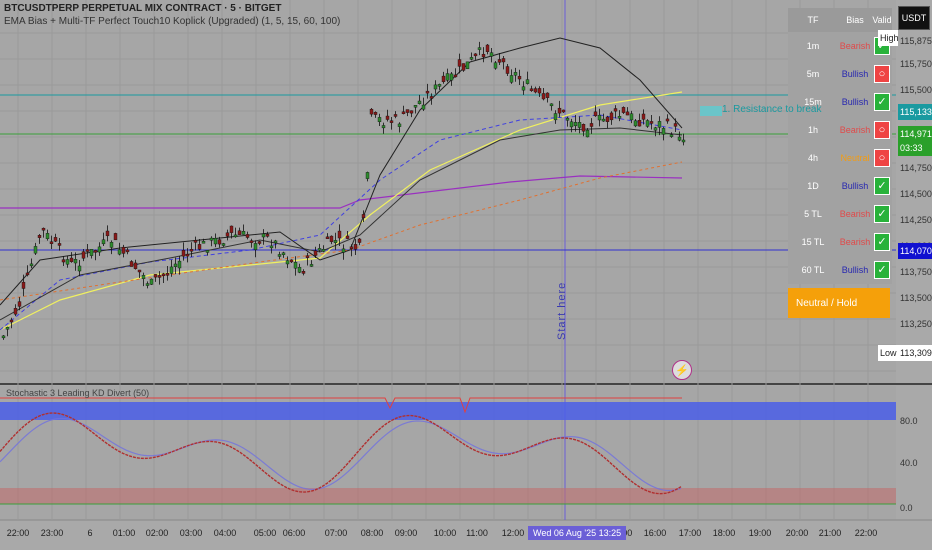 The width and height of the screenshot is (932, 550). I want to click on time-label: 20:00, so click(797, 533).